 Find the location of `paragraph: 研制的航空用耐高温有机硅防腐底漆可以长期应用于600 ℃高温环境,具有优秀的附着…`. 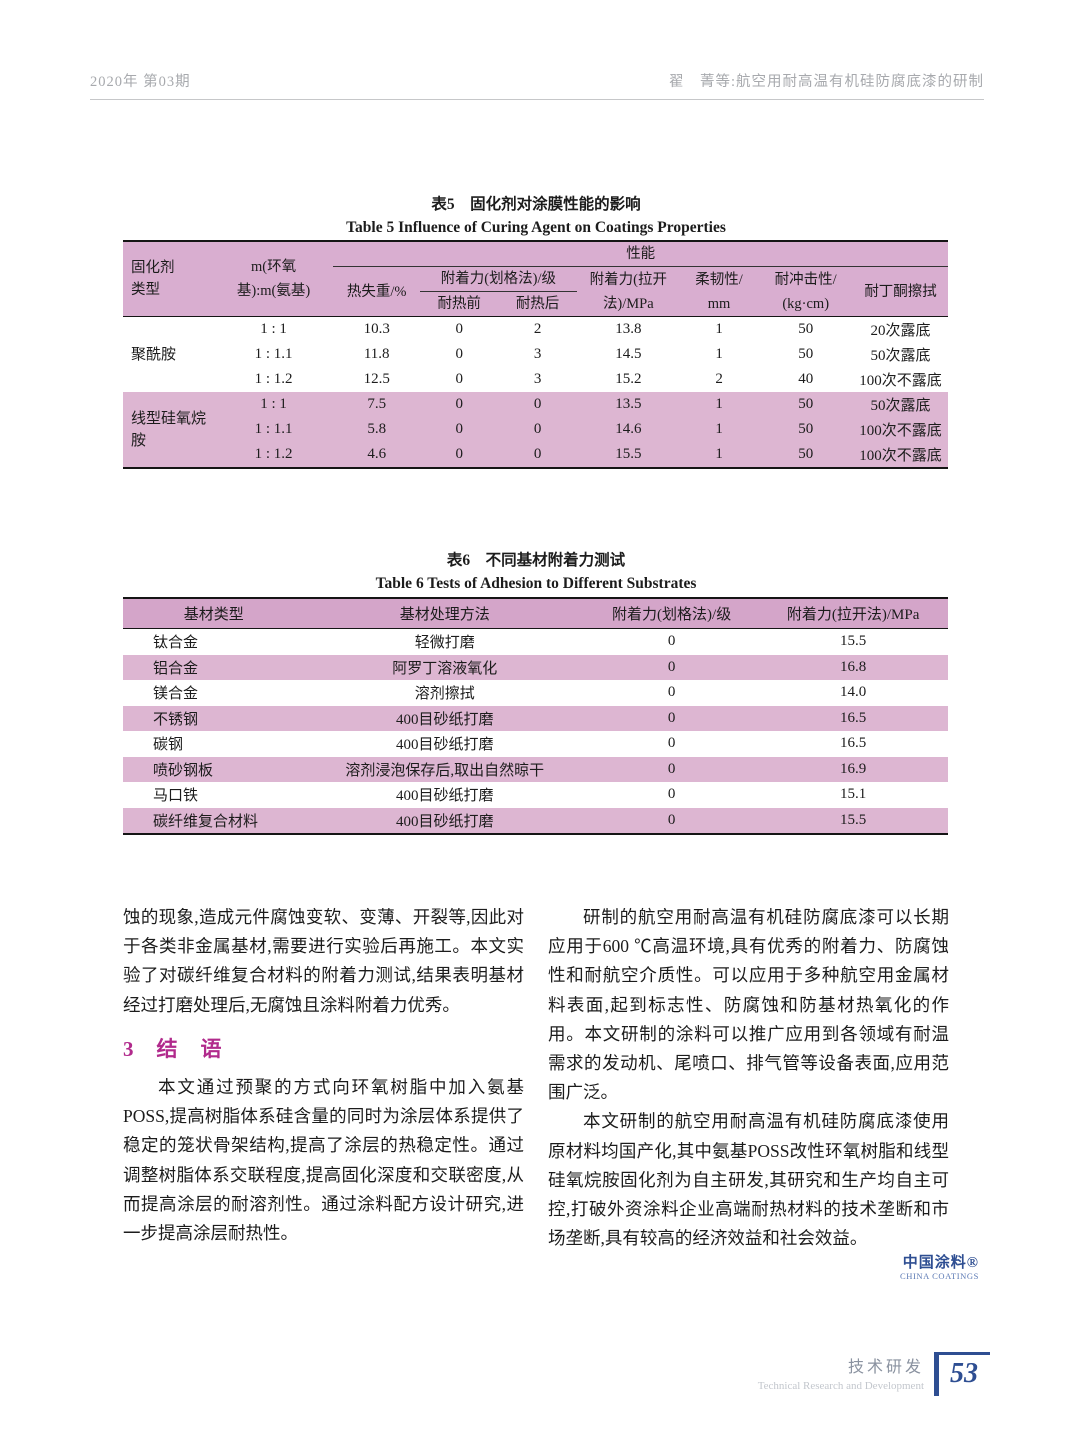

paragraph: 研制的航空用耐高温有机硅防腐底漆可以长期应用于600 ℃高温环境,具有优秀的附着… is located at coordinates (748, 1005).